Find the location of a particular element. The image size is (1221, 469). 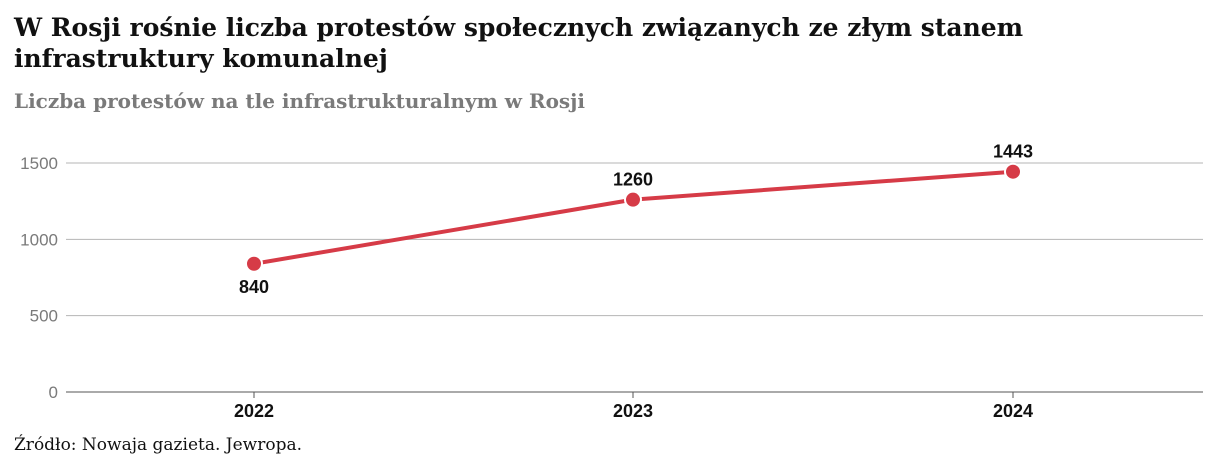

y-tick-label: 1000 is located at coordinates (39, 239).